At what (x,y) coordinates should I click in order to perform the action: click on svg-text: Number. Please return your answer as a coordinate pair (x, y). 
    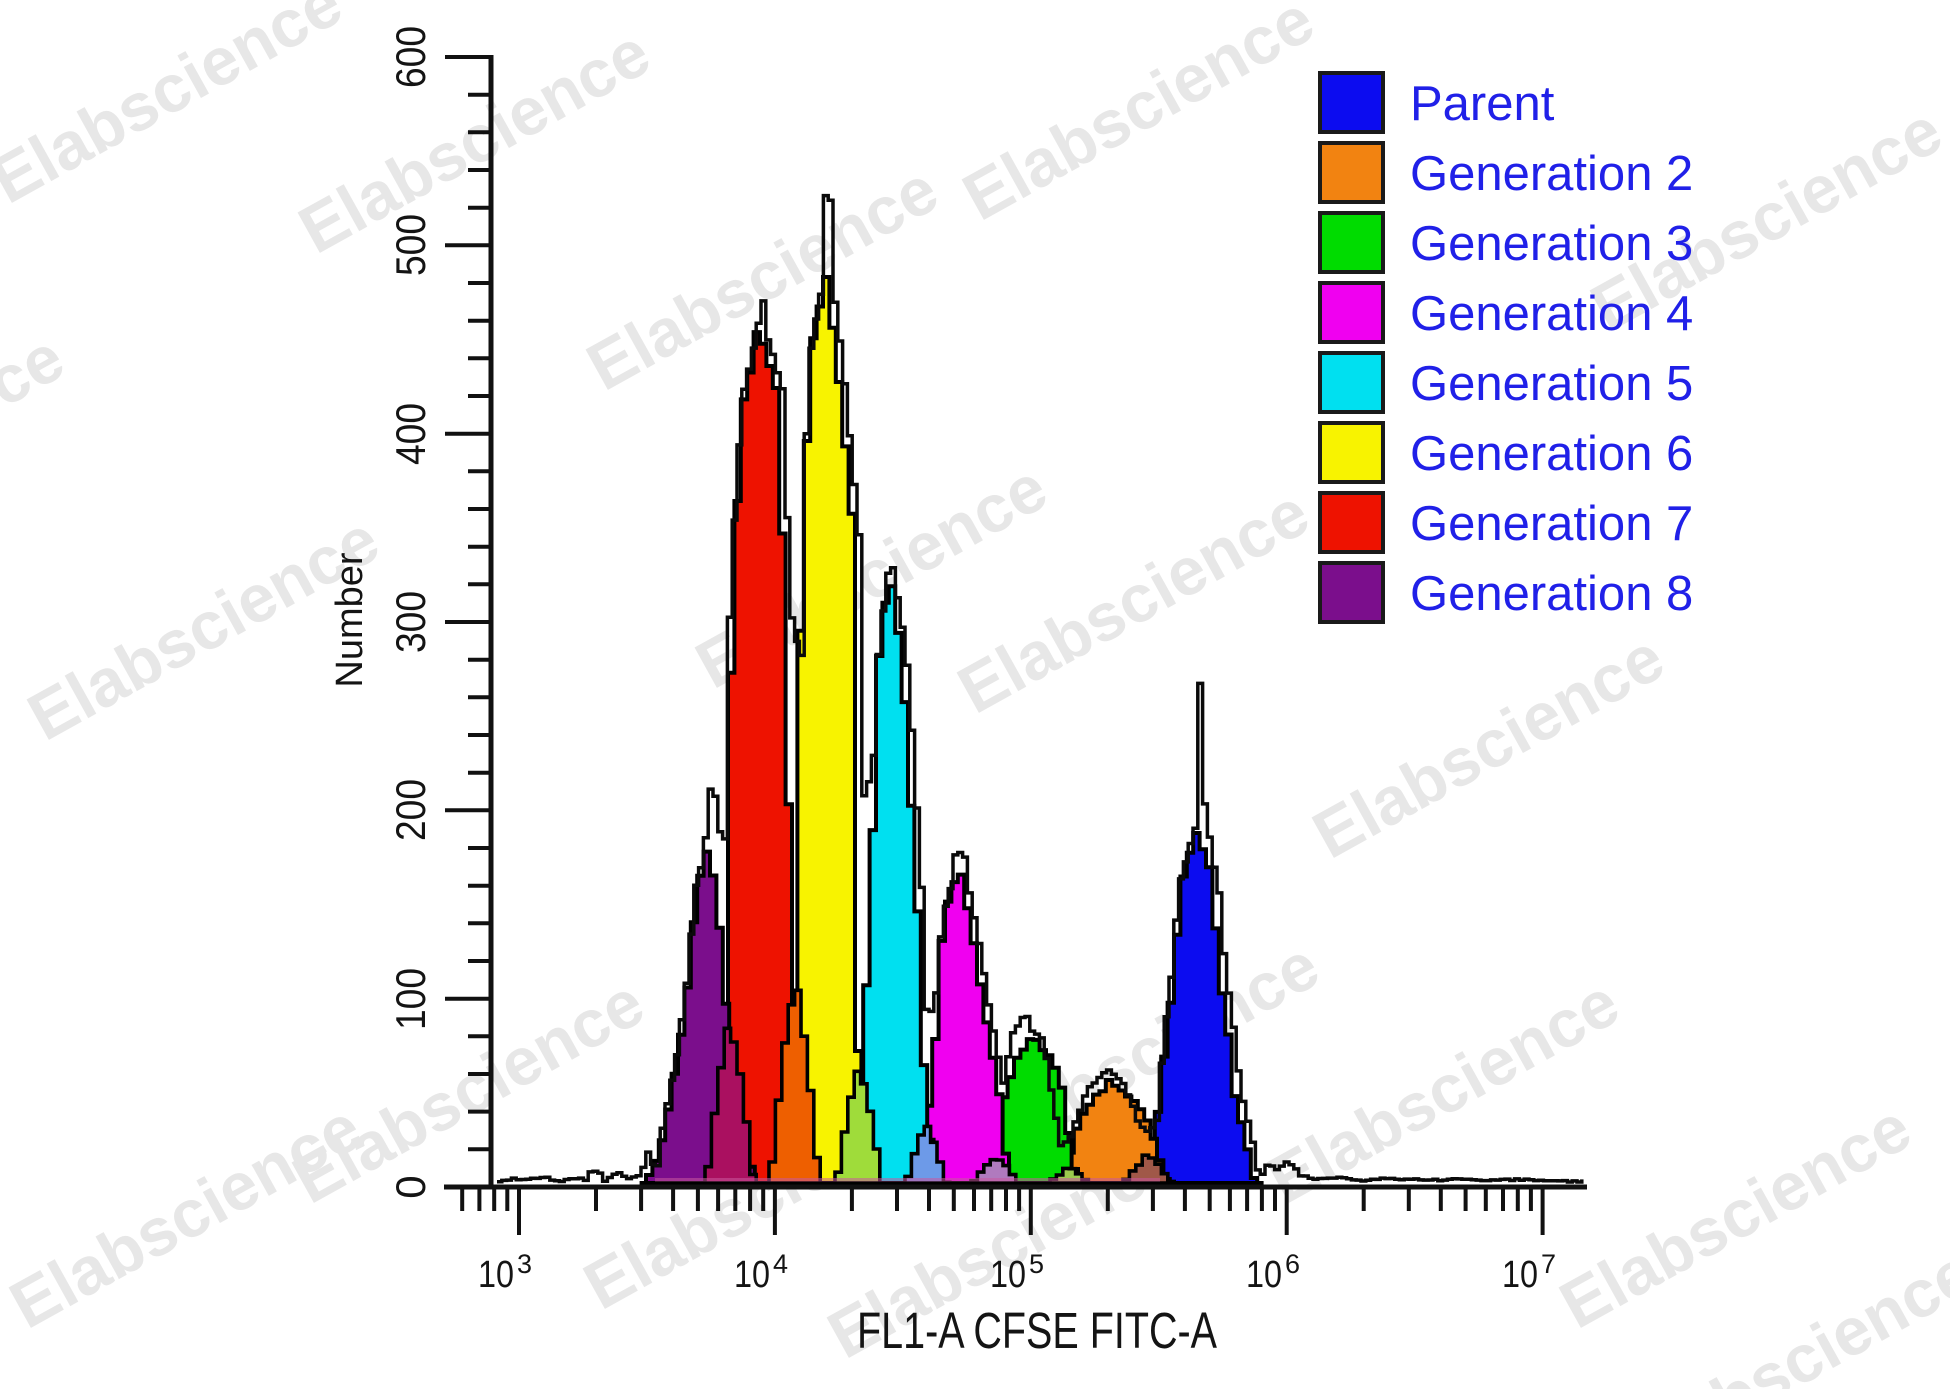
    Looking at the image, I should click on (350, 619).